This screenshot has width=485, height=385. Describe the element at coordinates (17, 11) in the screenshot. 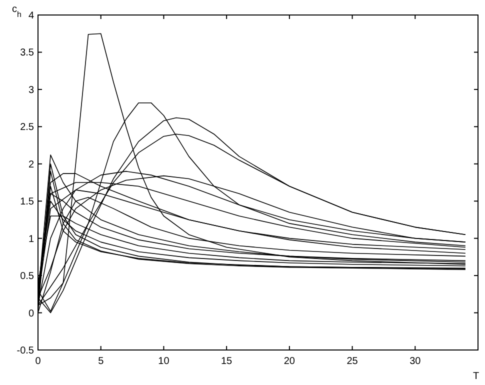

I see `y-axis-title: c$_{h}$` at that location.